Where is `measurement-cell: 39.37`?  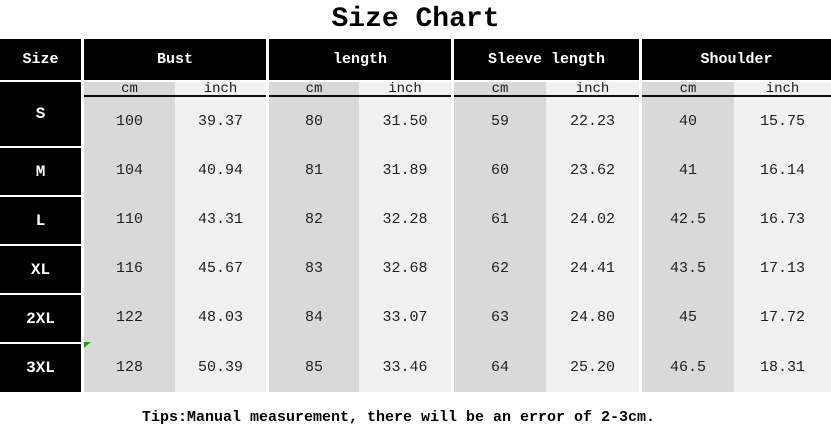
measurement-cell: 39.37 is located at coordinates (220, 121).